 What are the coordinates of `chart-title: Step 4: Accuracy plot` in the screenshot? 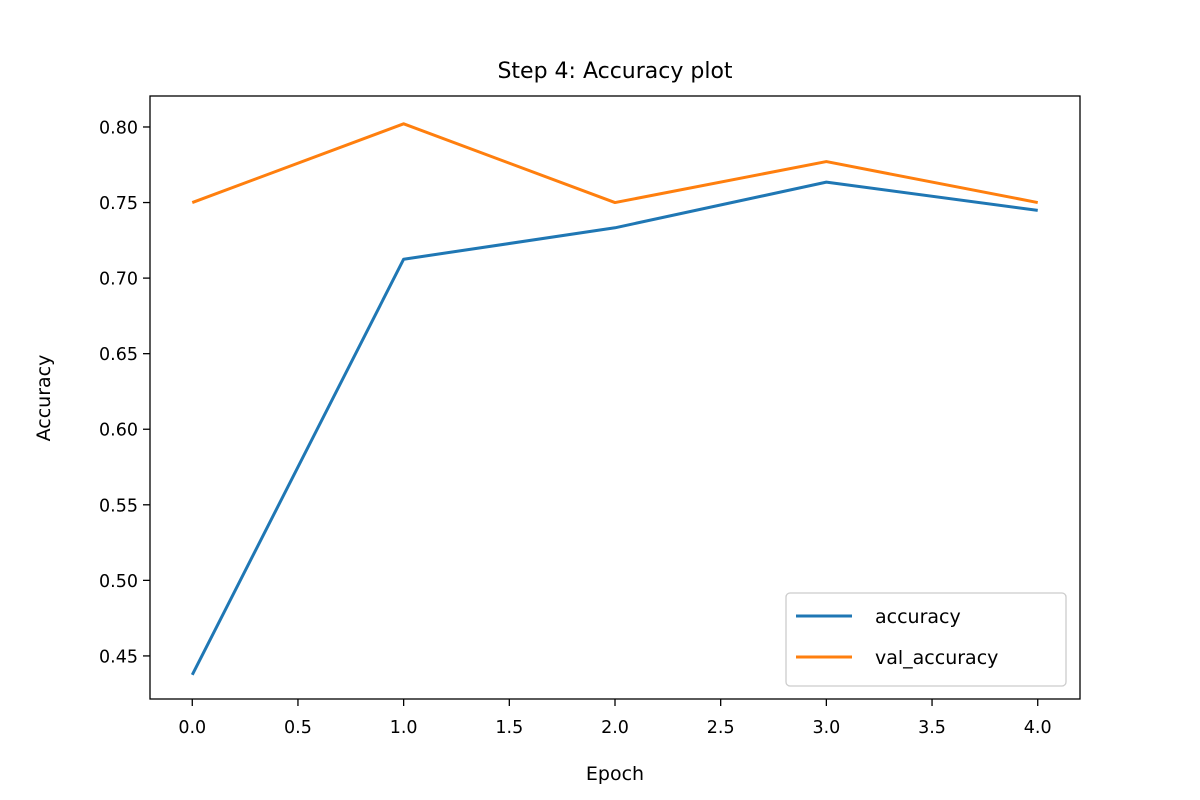 It's located at (614, 71).